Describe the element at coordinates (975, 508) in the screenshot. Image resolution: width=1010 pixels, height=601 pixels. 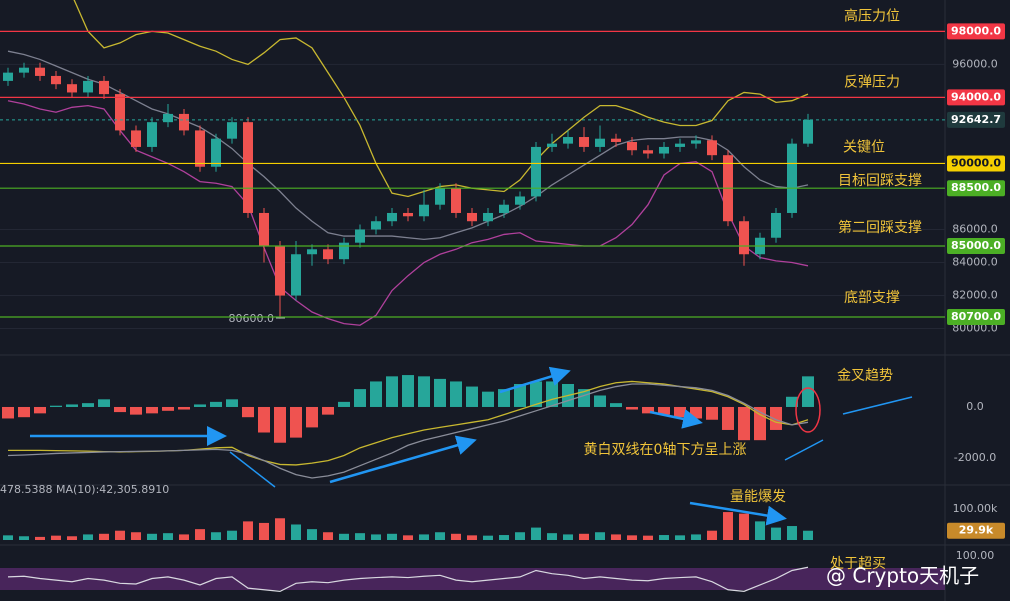
I see `y-tick-label: 100.00k` at that location.